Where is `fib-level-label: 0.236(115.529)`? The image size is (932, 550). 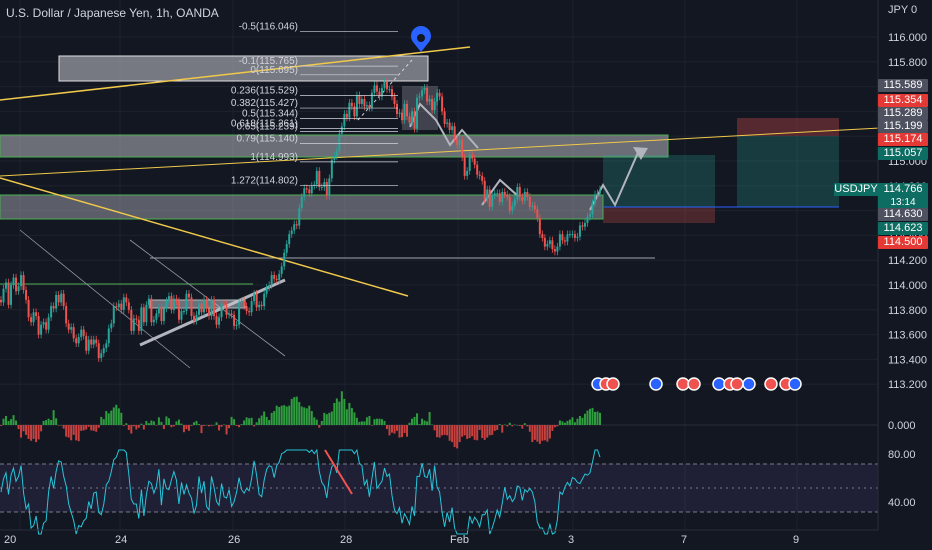
fib-level-label: 0.236(115.529) is located at coordinates (264, 90).